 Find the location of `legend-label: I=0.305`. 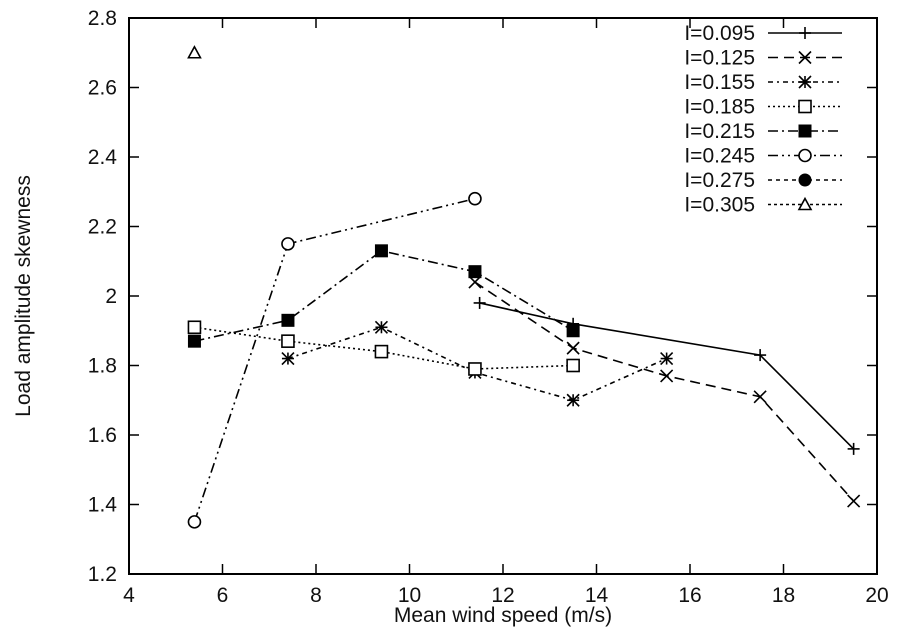

legend-label: I=0.305 is located at coordinates (719, 205).